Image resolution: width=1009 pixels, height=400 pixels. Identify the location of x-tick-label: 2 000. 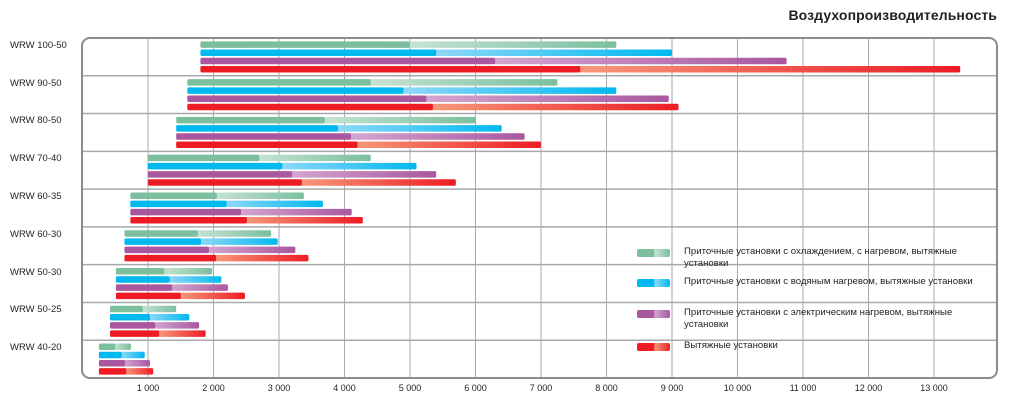
(213, 388).